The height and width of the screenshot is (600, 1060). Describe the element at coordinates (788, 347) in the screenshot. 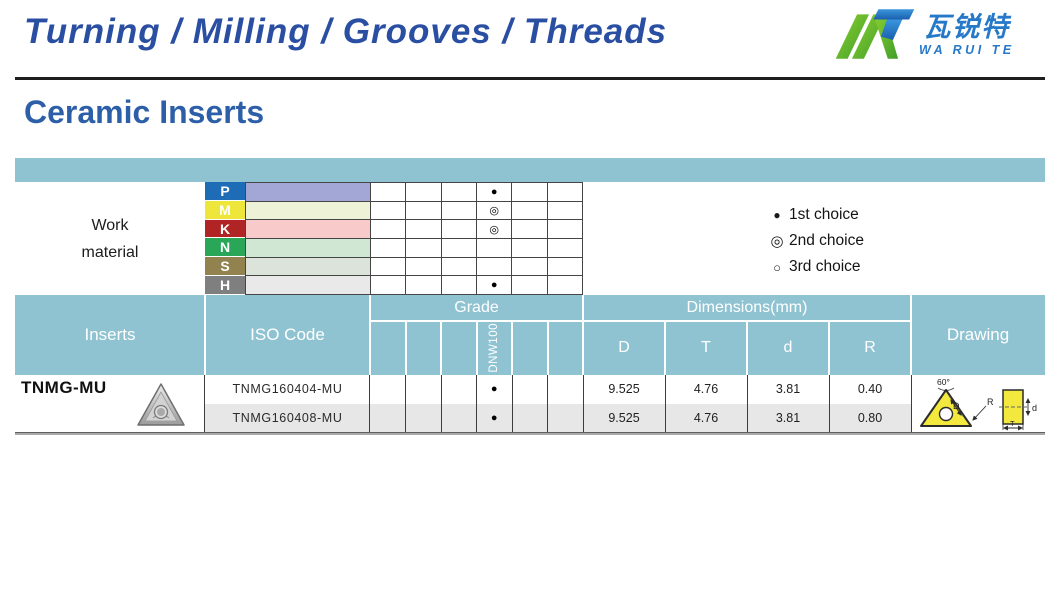

I see `column-header-d: d` at that location.